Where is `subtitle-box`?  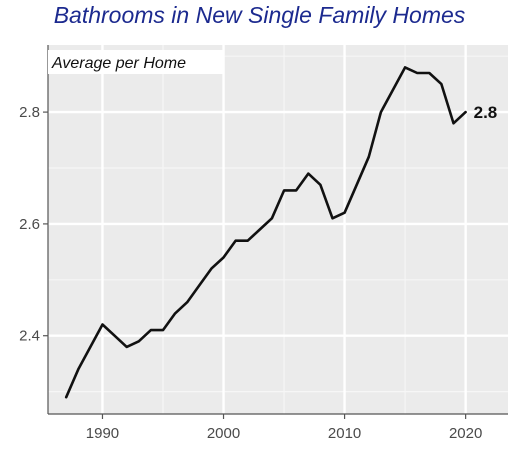 subtitle-box is located at coordinates (136, 62).